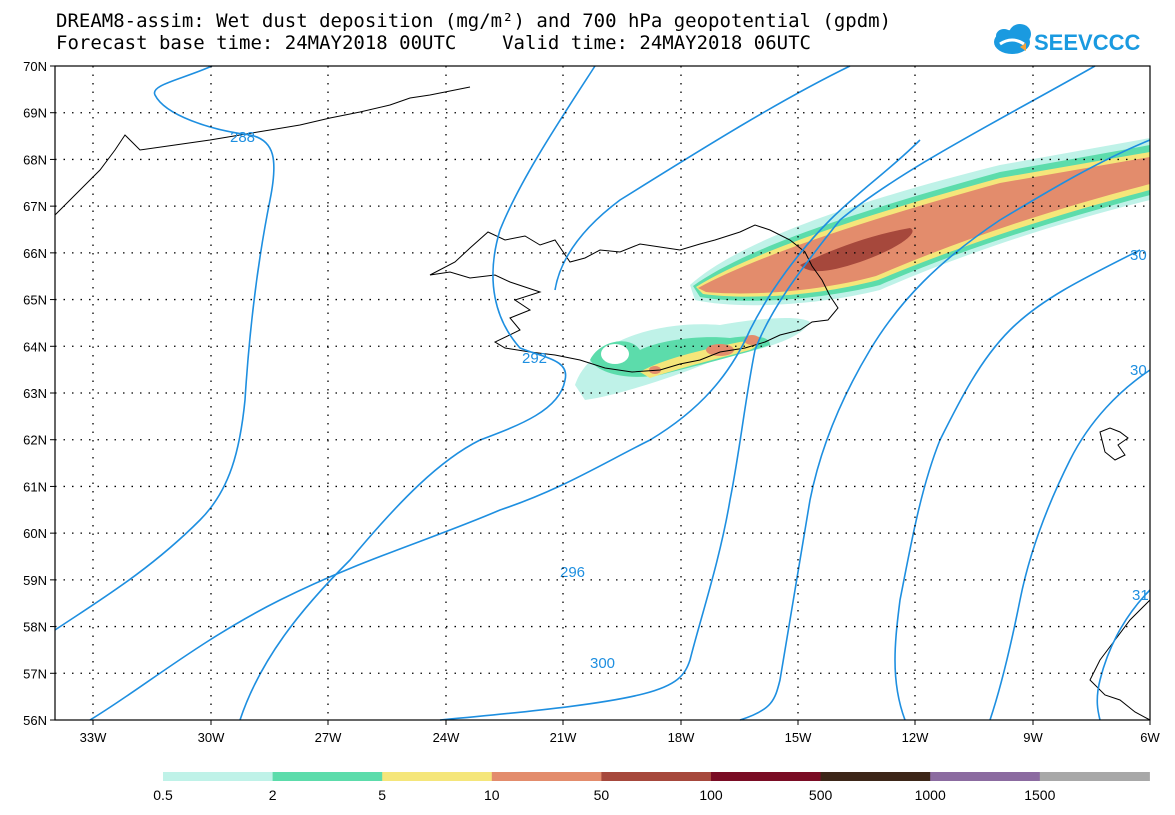  Describe the element at coordinates (1012, 39) in the screenshot. I see `cloud-icon` at that location.